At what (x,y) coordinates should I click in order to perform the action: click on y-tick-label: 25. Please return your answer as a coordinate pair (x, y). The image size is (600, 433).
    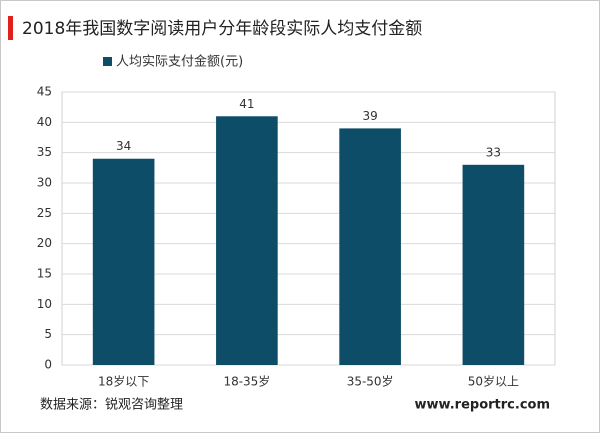
    Looking at the image, I should click on (44, 213).